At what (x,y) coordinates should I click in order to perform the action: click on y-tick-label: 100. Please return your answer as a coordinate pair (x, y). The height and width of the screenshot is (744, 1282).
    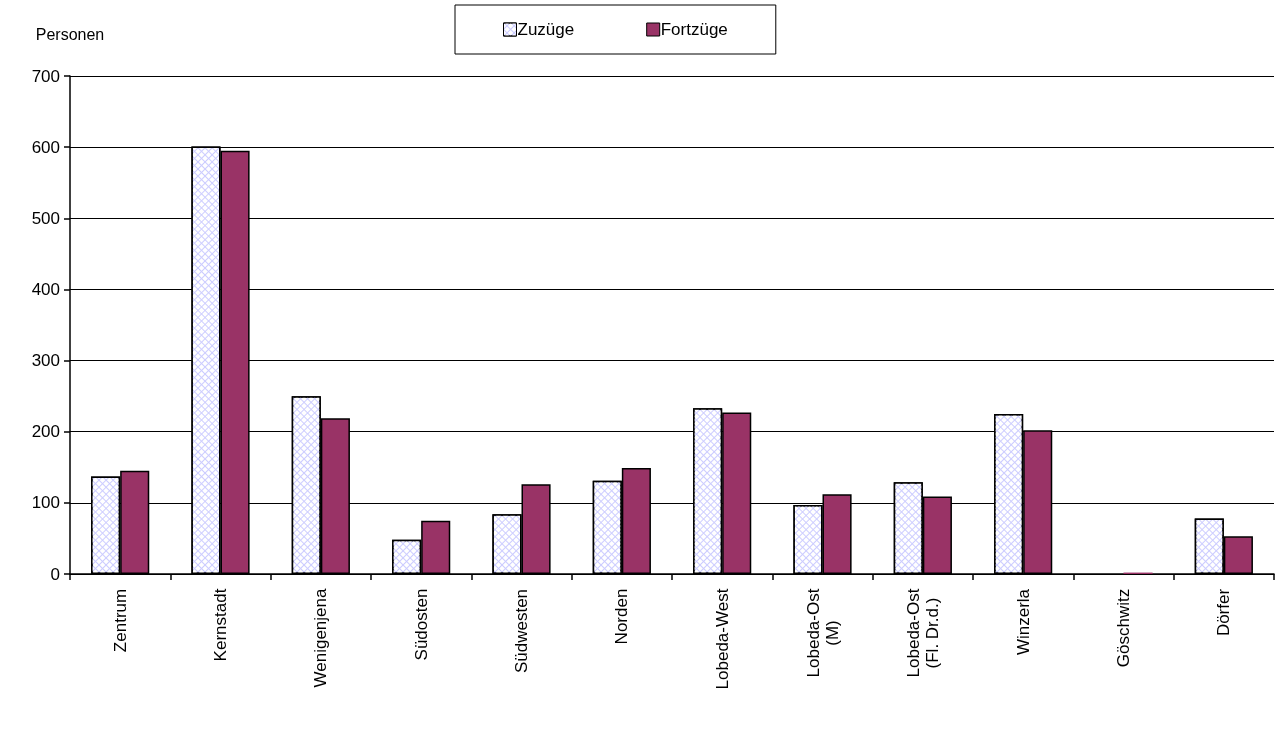
    Looking at the image, I should click on (45, 503).